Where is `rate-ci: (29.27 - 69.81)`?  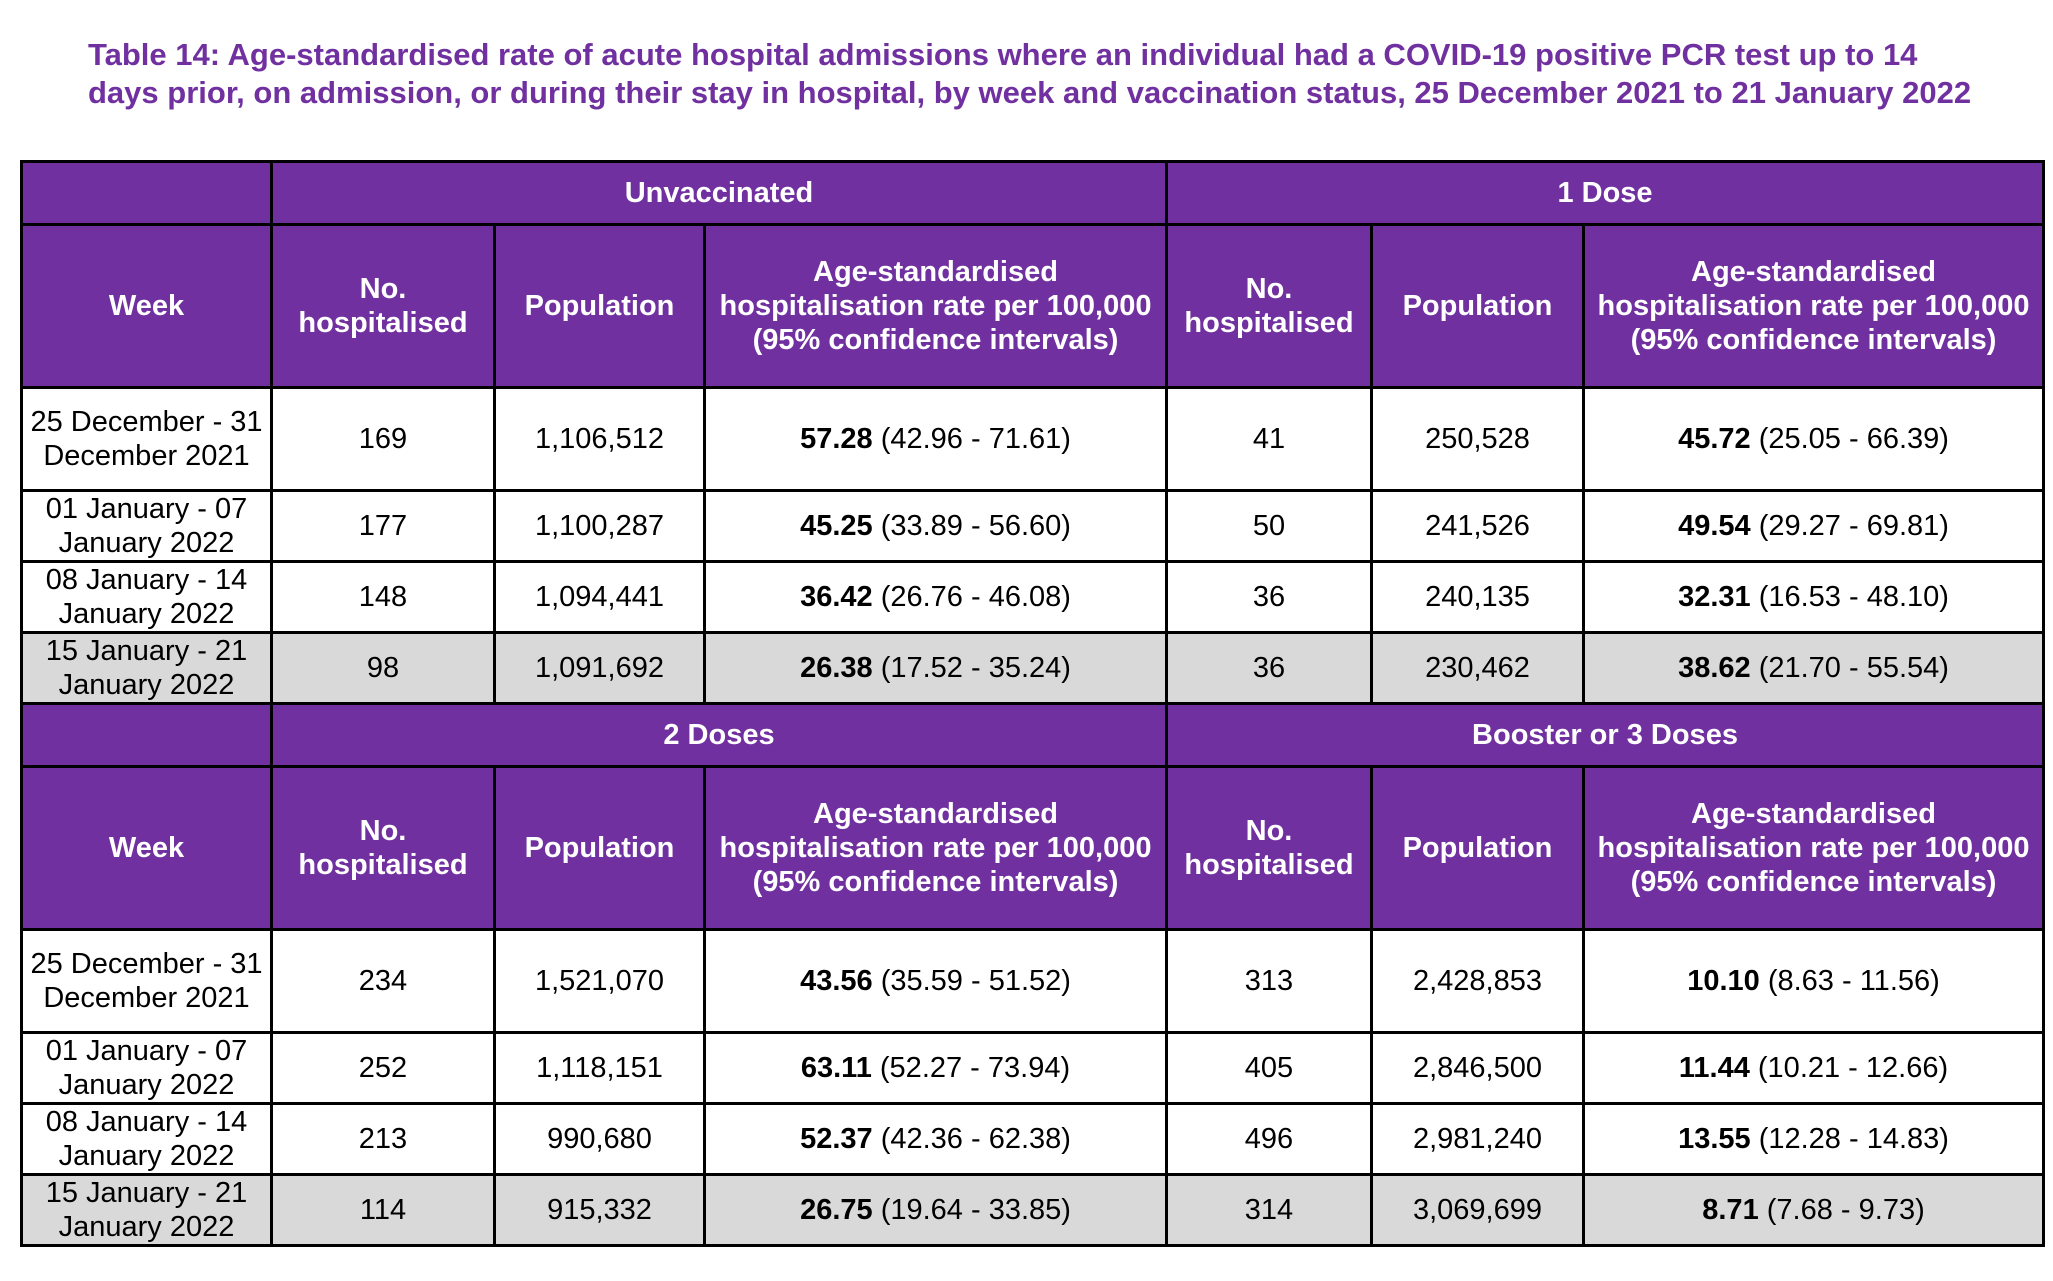
rate-ci: (29.27 - 69.81) is located at coordinates (1849, 526).